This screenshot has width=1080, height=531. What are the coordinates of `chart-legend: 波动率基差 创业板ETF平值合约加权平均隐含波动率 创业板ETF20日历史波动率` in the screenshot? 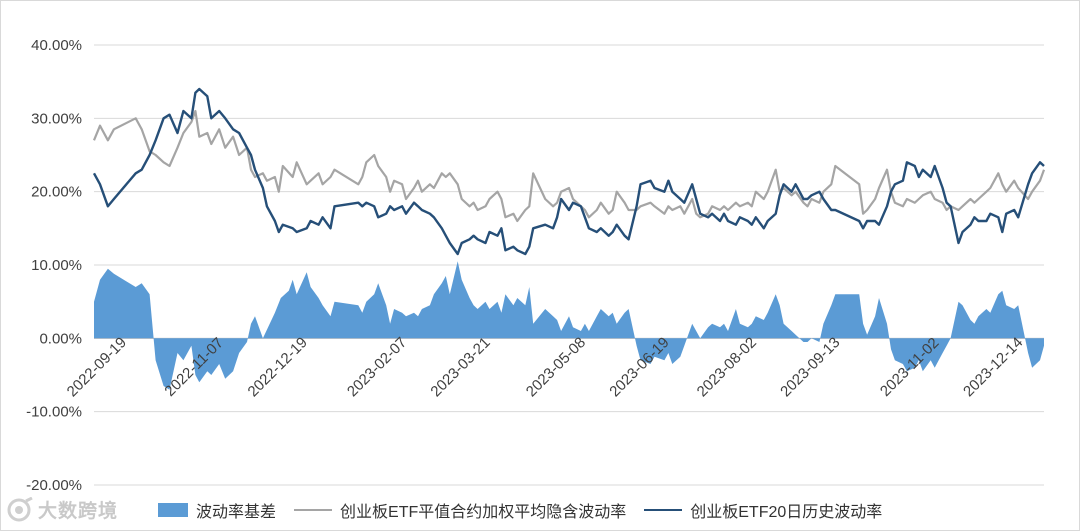 It's located at (520, 510).